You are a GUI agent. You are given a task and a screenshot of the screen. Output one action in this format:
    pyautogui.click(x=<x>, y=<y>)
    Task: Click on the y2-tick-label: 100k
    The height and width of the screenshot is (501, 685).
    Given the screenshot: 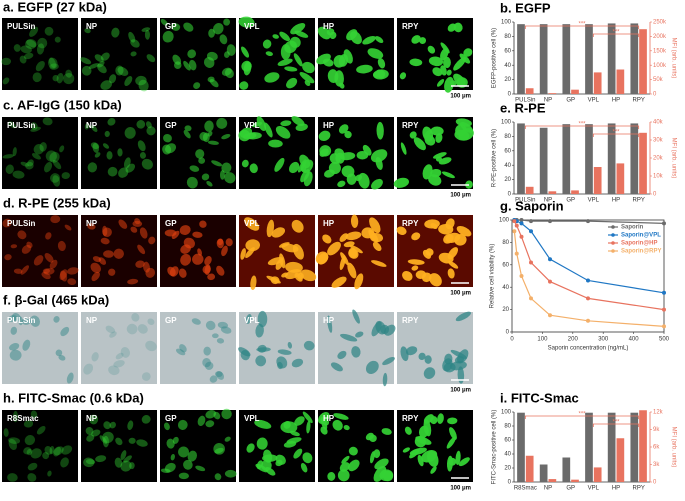 What is the action you would take?
    pyautogui.click(x=660, y=66)
    